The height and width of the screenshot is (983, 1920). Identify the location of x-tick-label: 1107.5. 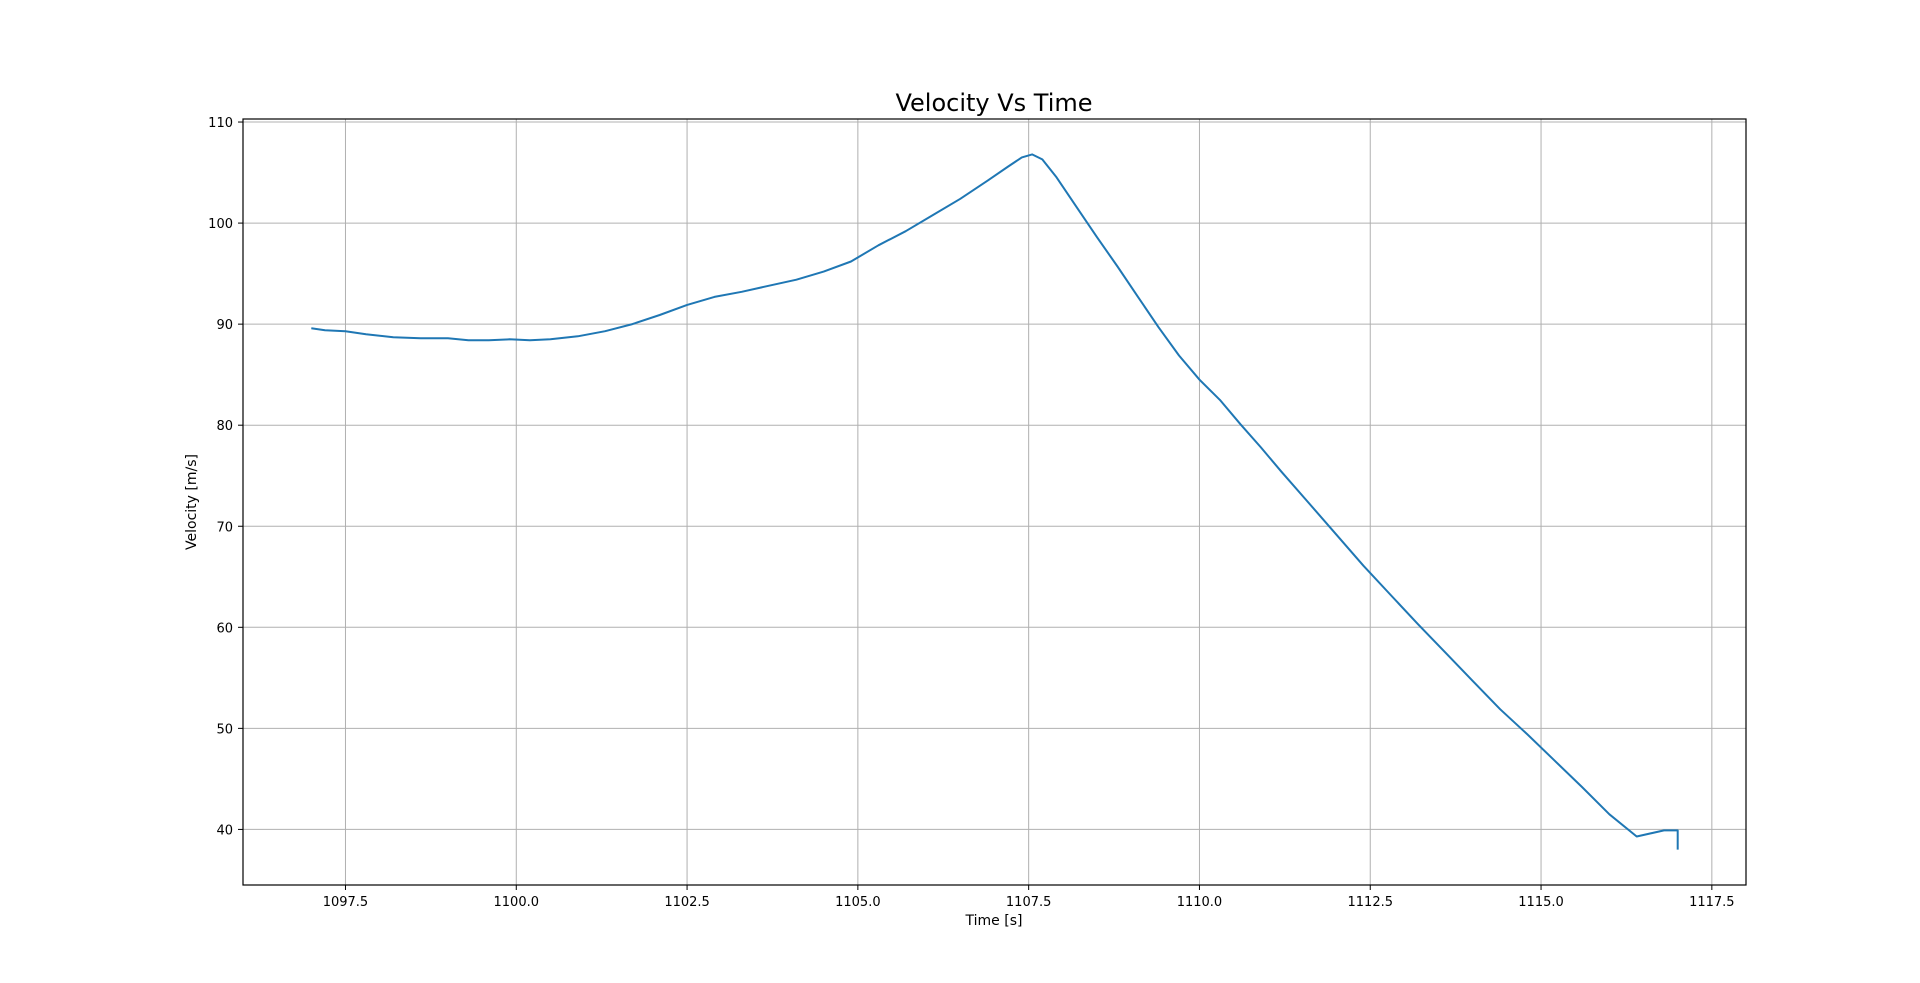
(1029, 902).